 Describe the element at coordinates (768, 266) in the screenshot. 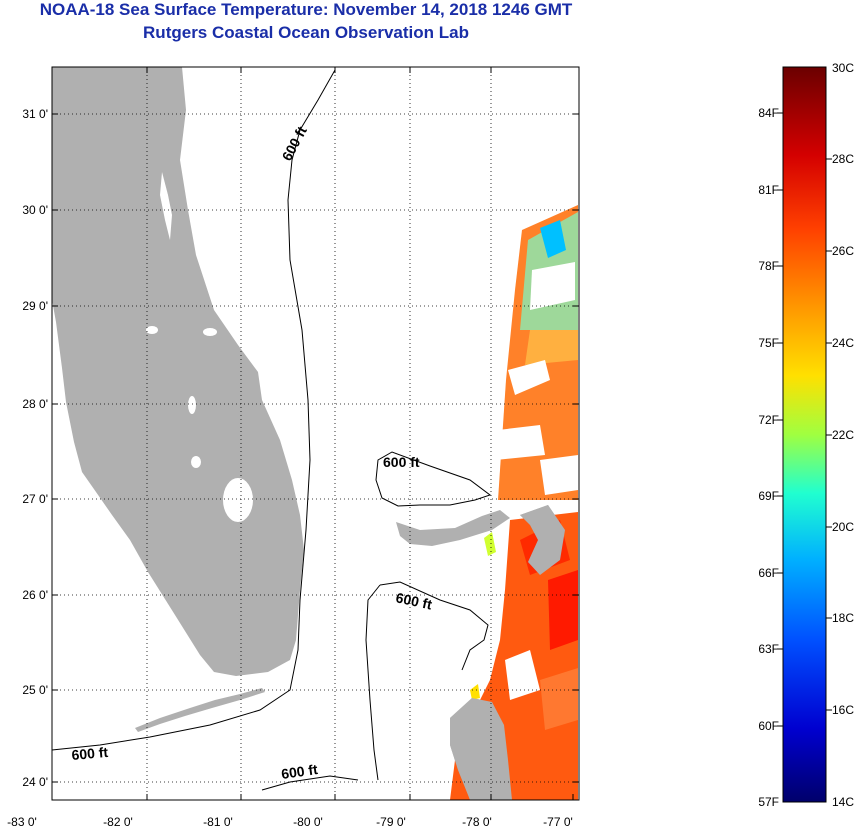

I see `colorbar-fahrenheit-label: 78F` at that location.